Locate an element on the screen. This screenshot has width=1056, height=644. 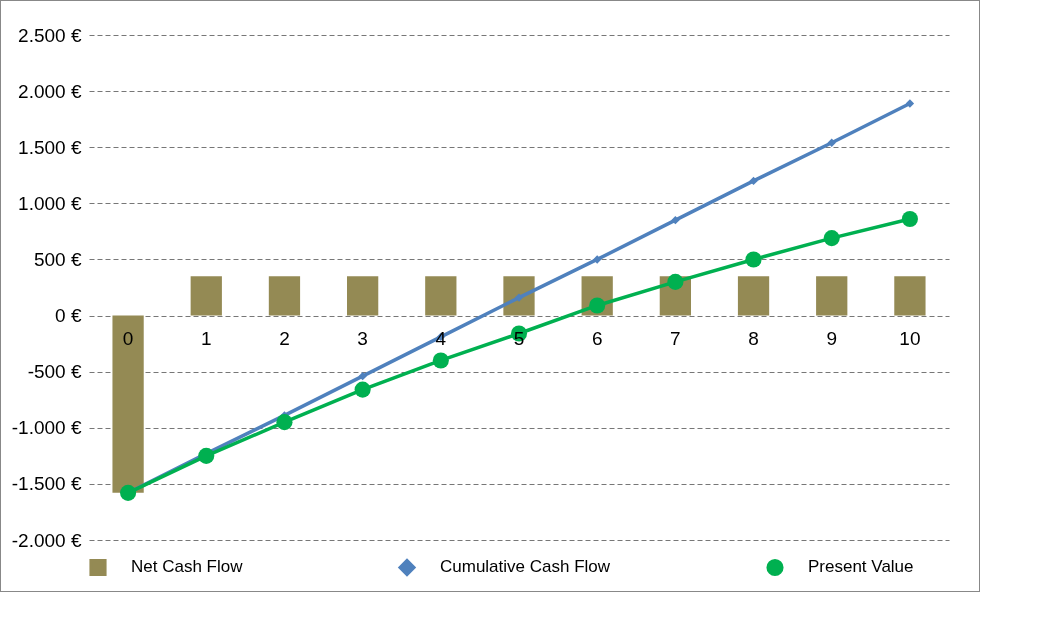
y-tick-label: 0 € is located at coordinates (68, 316).